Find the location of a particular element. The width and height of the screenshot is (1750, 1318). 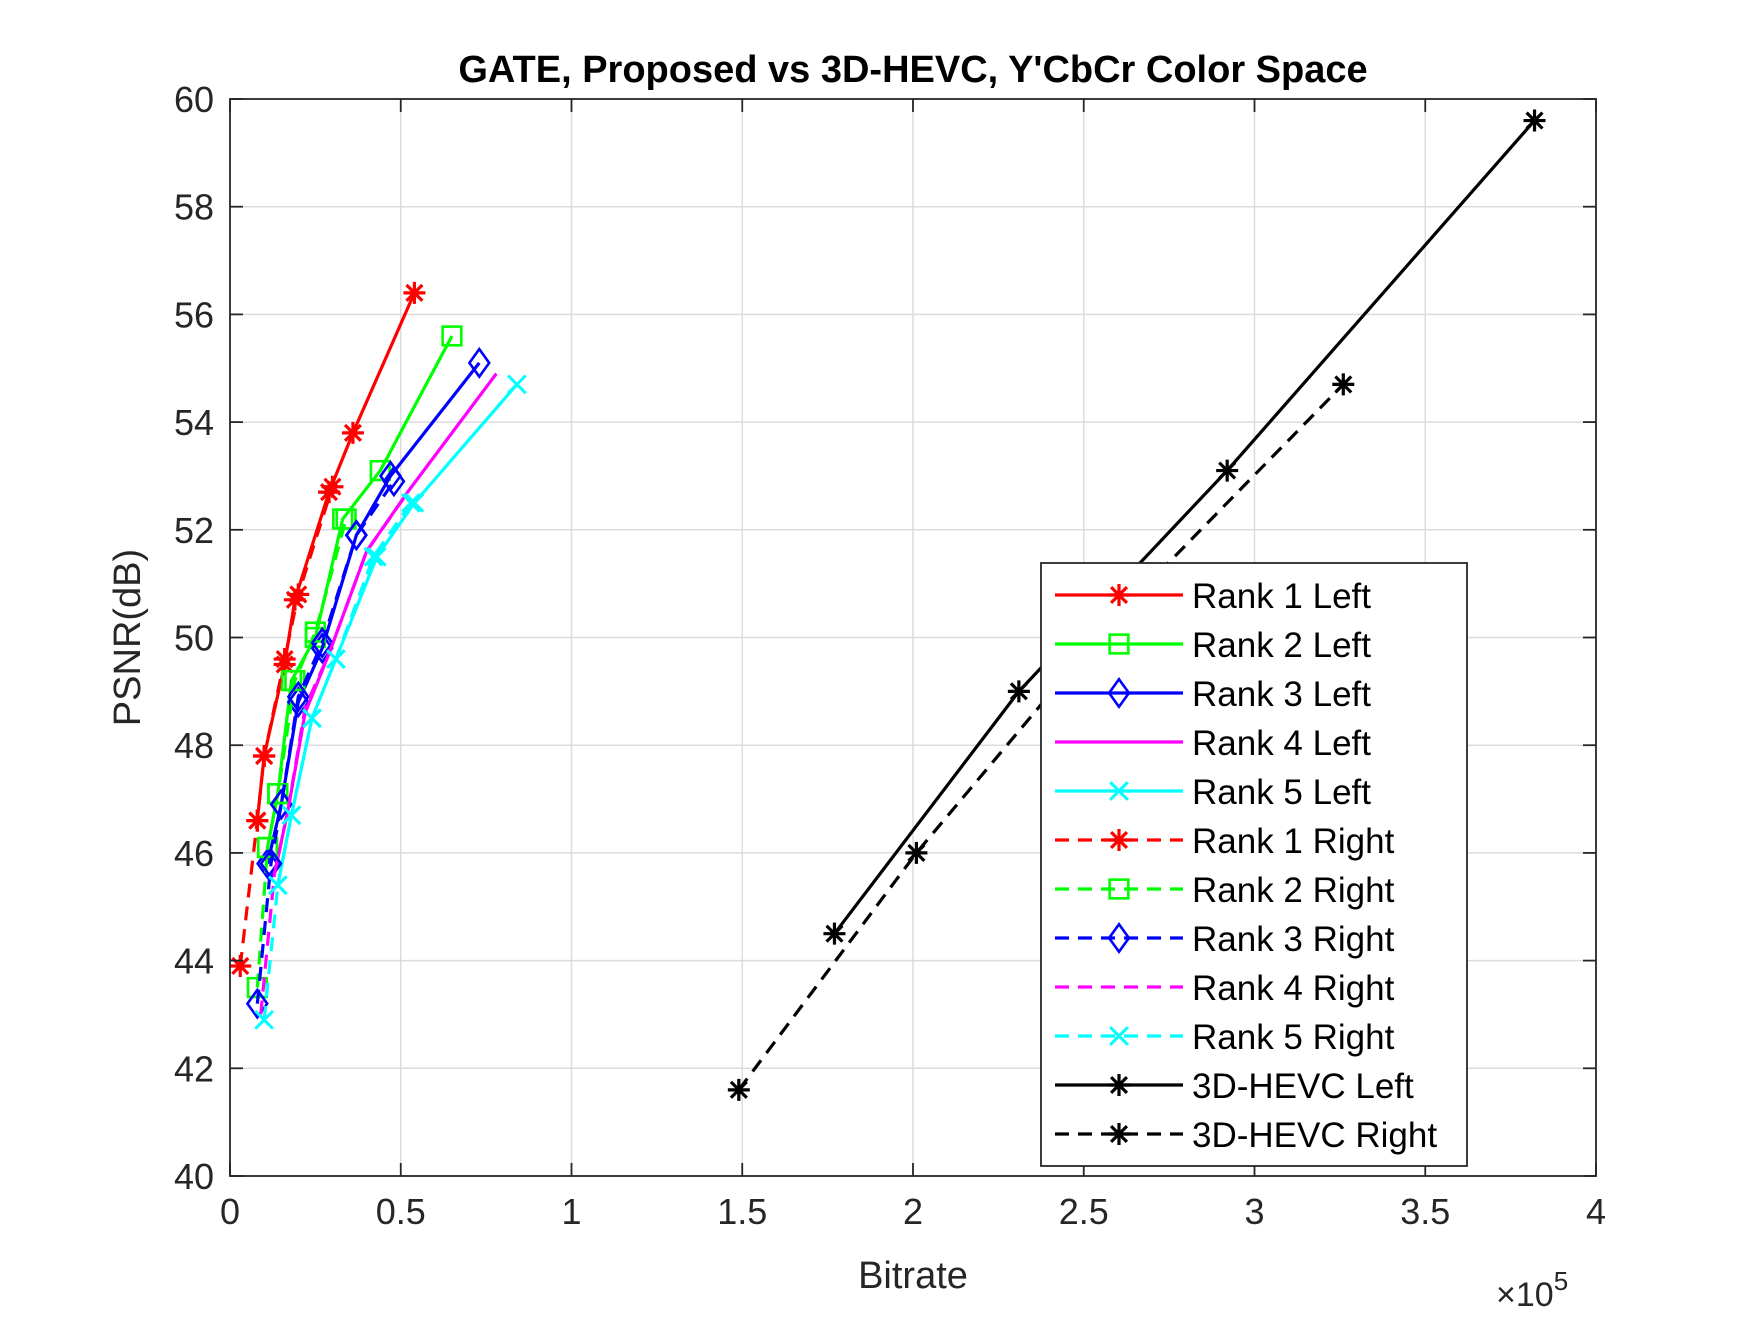

legend-item: Rank 4 Left is located at coordinates (1213, 743).